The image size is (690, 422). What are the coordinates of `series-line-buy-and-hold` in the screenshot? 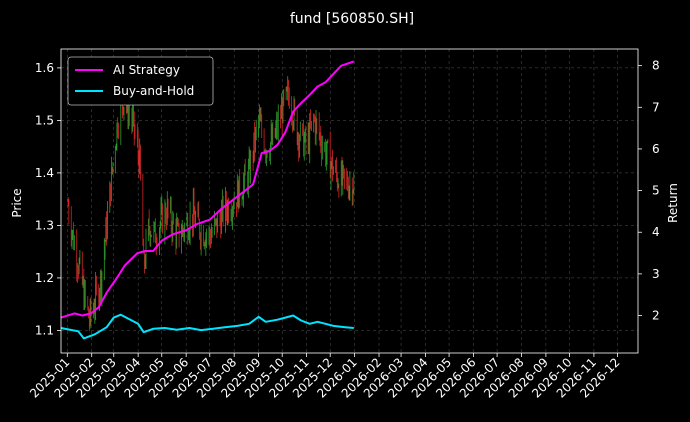 It's located at (207, 326).